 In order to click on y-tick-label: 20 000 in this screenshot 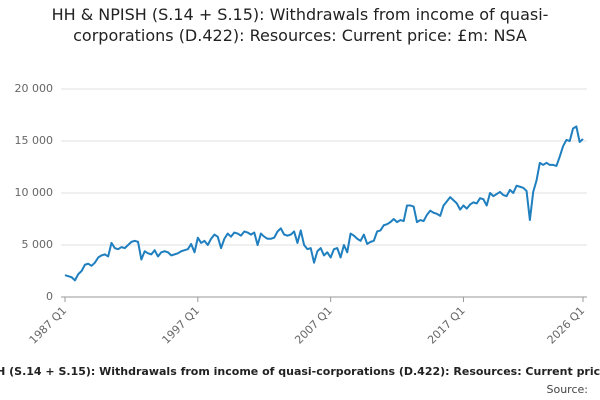, I will do `click(34, 88)`.